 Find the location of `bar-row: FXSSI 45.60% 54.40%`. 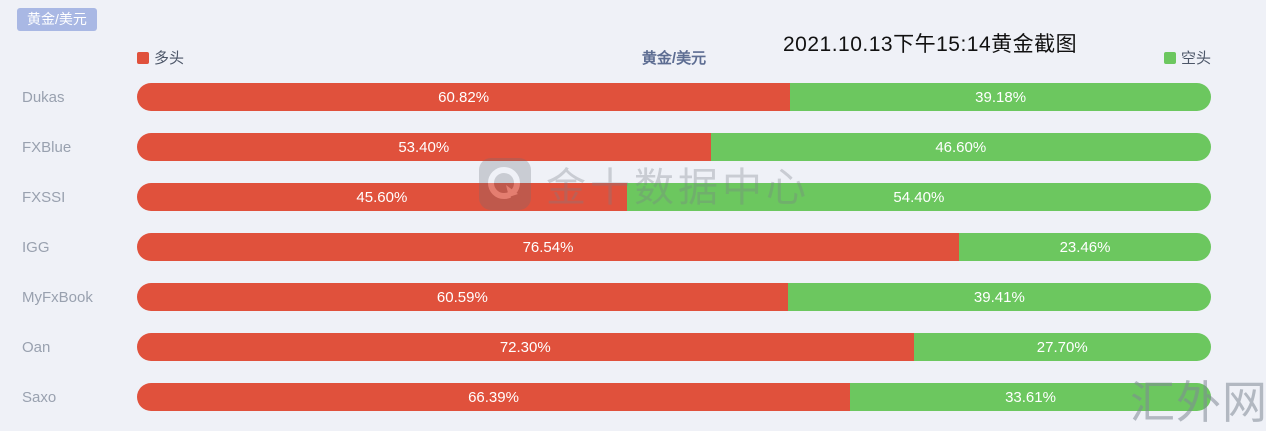

bar-row: FXSSI 45.60% 54.40% is located at coordinates (633, 197).